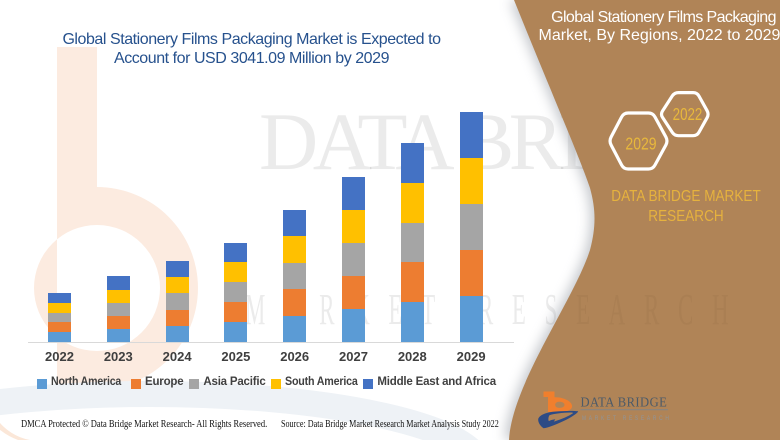 The image size is (780, 440). I want to click on svg-text: 2029, so click(640, 144).